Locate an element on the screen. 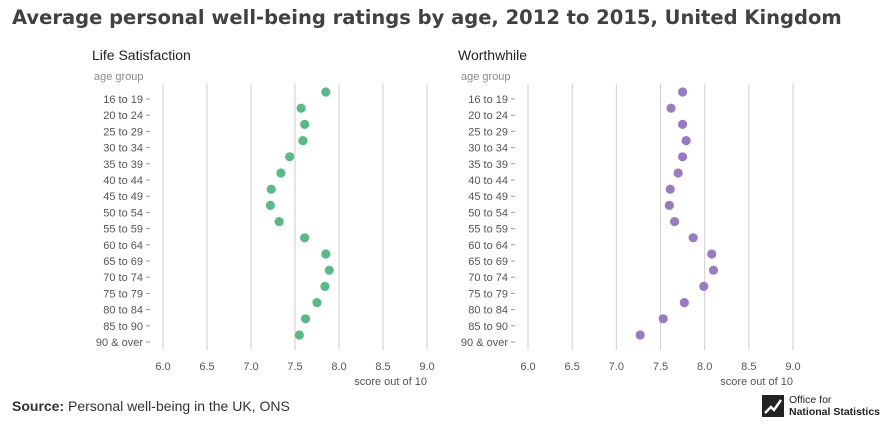 The height and width of the screenshot is (431, 888). life-satisfaction-category-label: 20 to 24 is located at coordinates (123, 116).